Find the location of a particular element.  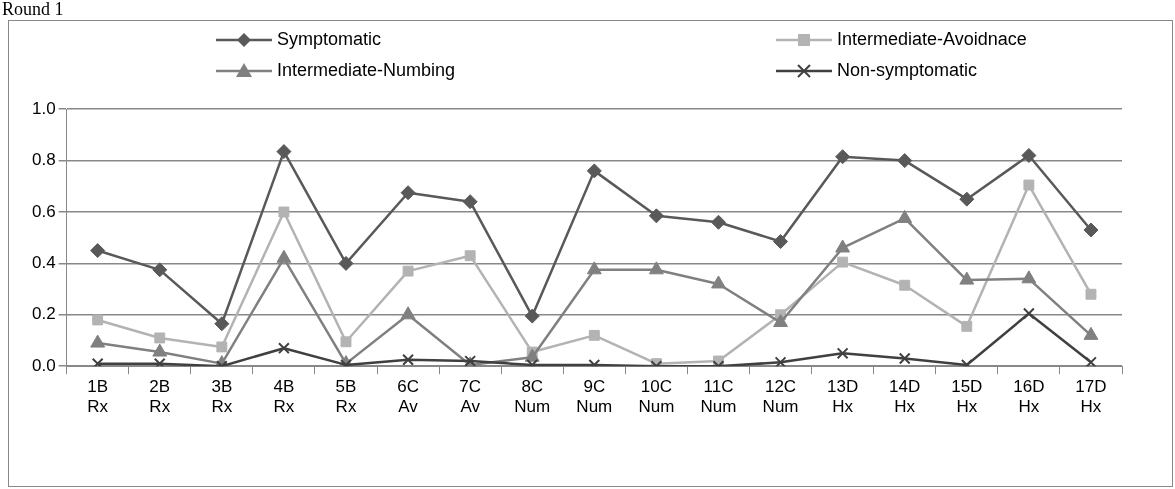

x-tick-label: 8C Num is located at coordinates (532, 397).